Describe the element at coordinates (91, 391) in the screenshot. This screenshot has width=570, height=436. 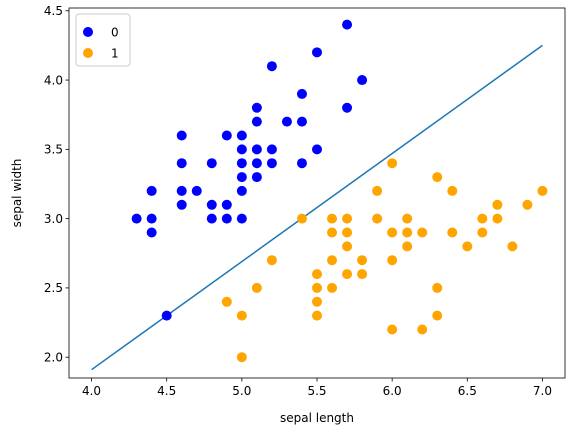
I see `x-tick-label-0: 4.0` at that location.